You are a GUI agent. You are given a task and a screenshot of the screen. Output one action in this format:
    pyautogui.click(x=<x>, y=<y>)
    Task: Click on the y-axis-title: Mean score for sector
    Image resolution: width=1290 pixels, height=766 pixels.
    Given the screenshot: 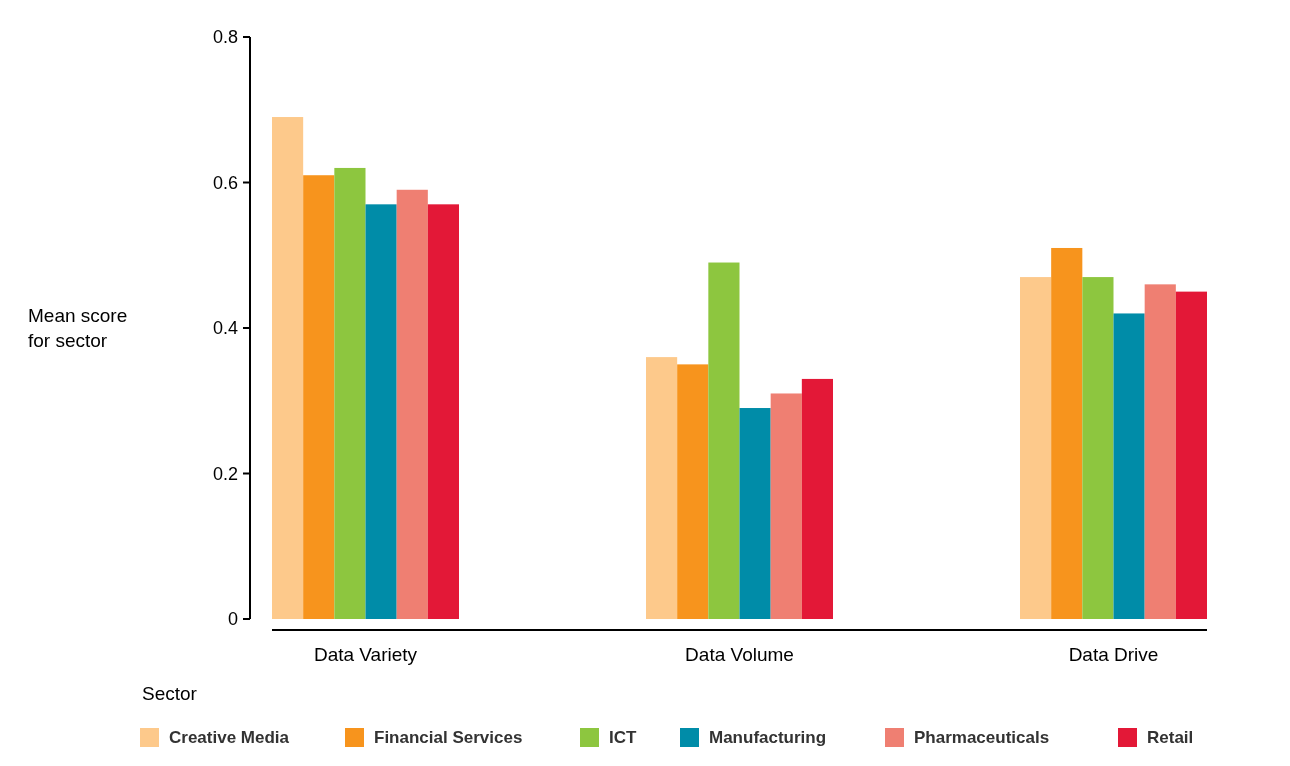 What is the action you would take?
    pyautogui.click(x=78, y=328)
    